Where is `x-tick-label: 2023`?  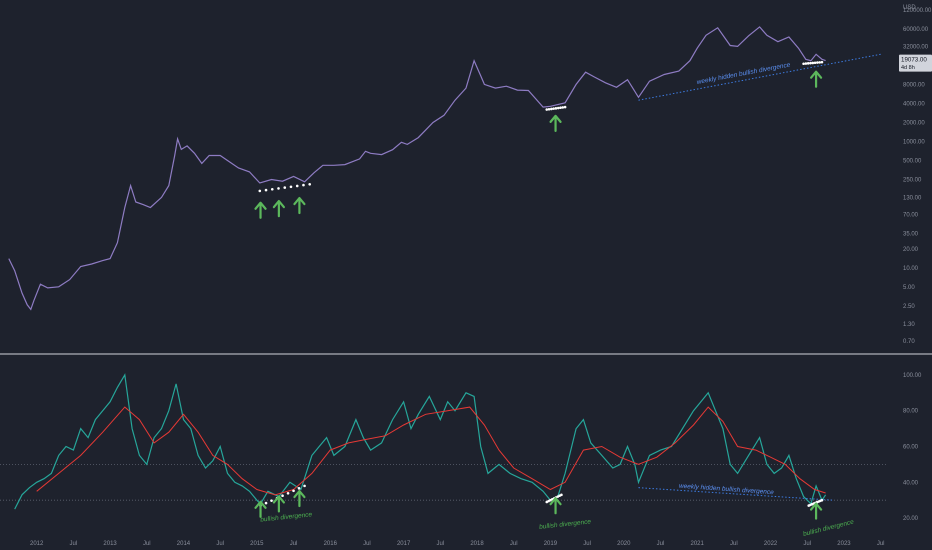 x-tick-label: 2023 is located at coordinates (844, 544).